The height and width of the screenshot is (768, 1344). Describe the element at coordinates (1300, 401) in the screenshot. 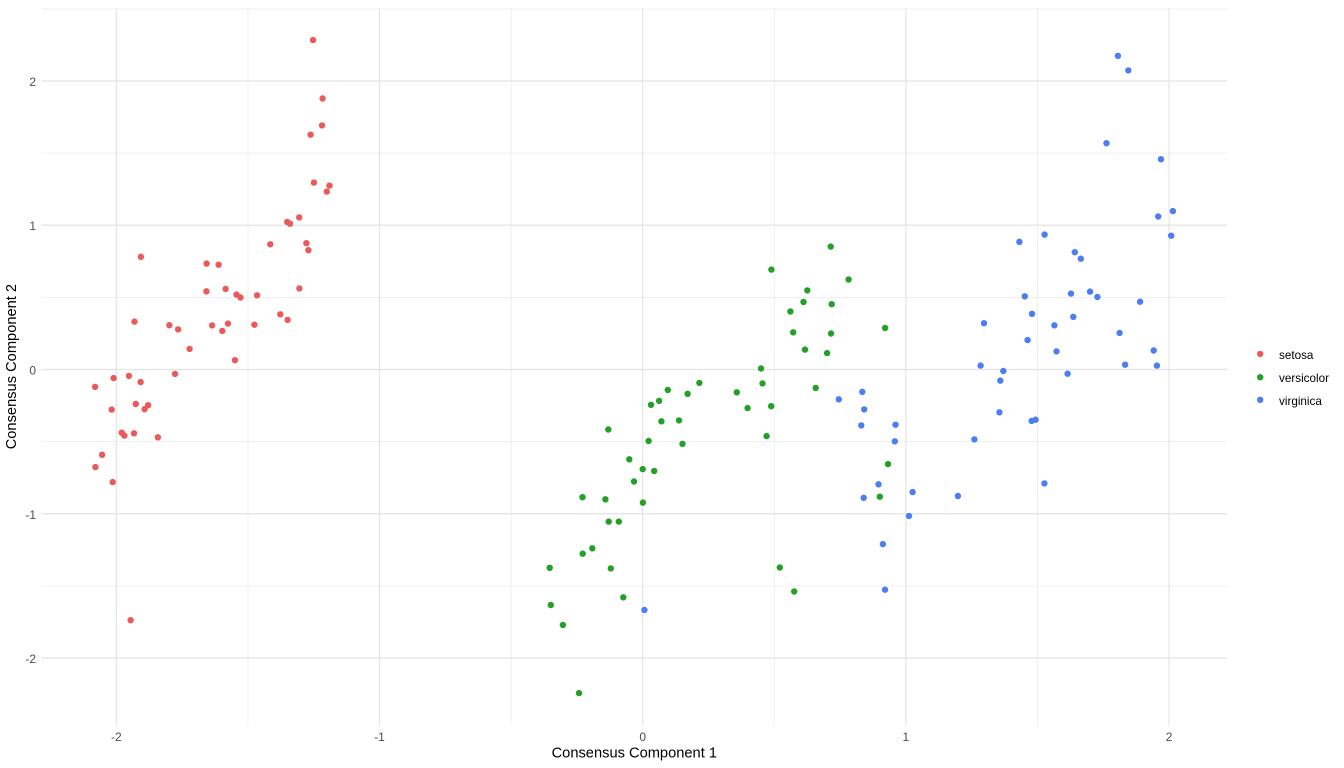

I see `svg-text: virginica` at that location.